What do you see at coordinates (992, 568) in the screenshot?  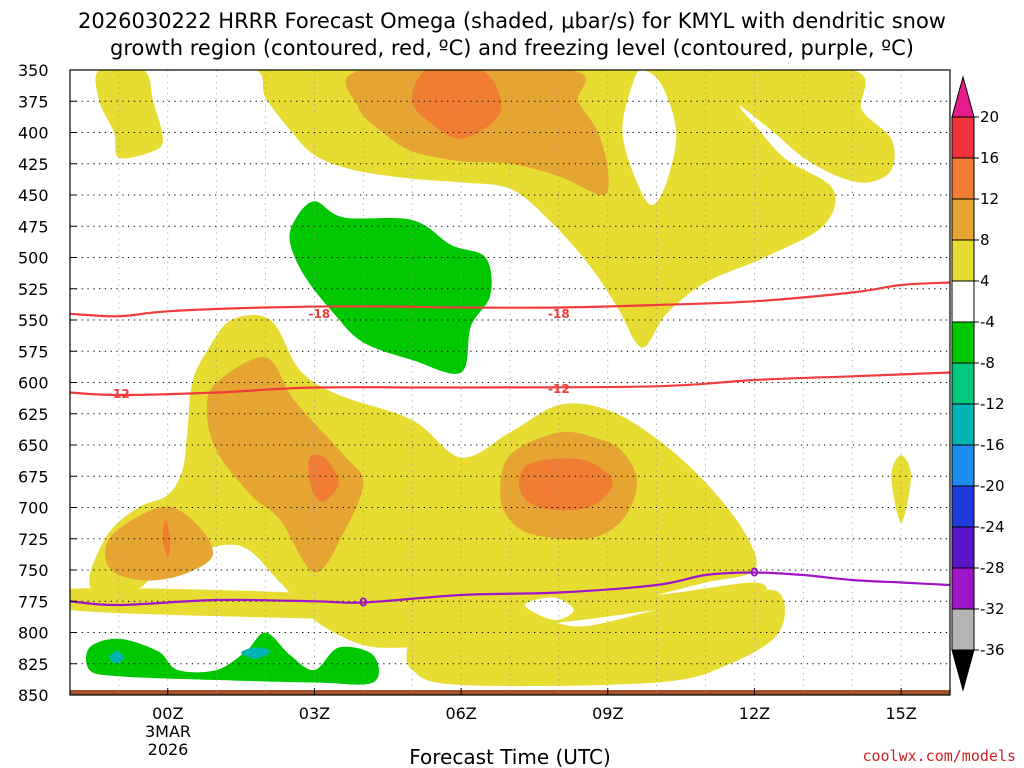 I see `colorbar-label: -28` at bounding box center [992, 568].